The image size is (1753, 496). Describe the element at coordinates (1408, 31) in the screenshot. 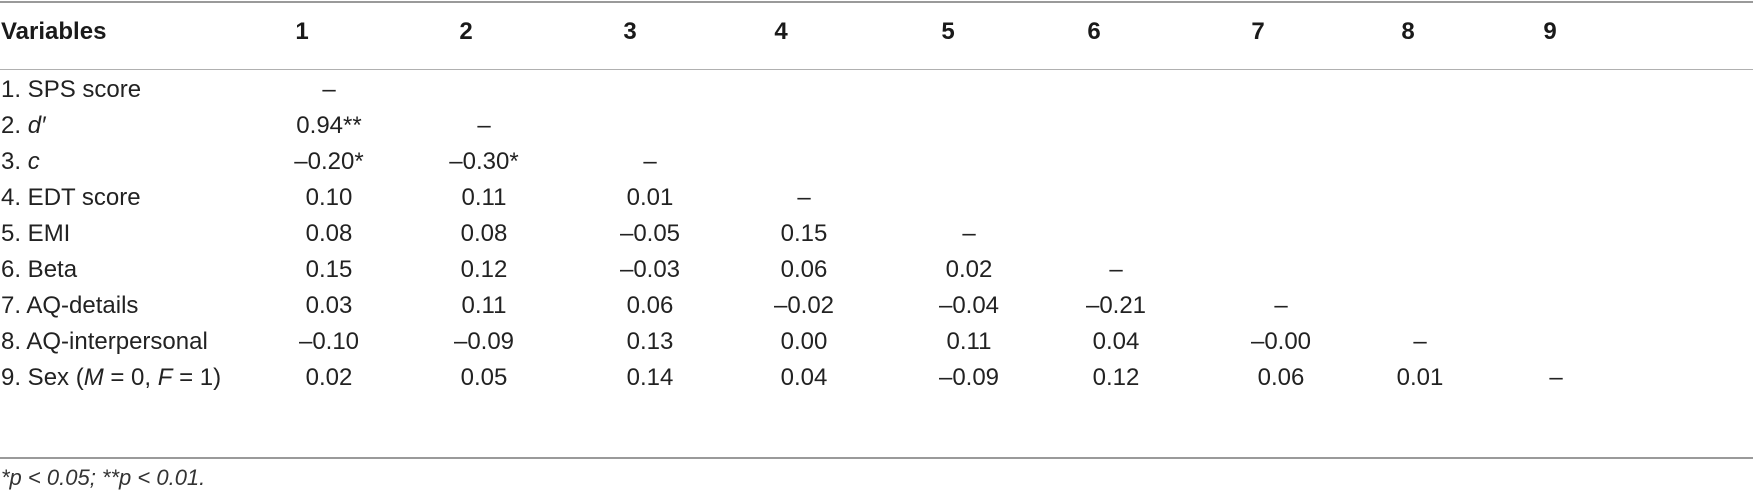

I see `header-col-8: 8` at that location.